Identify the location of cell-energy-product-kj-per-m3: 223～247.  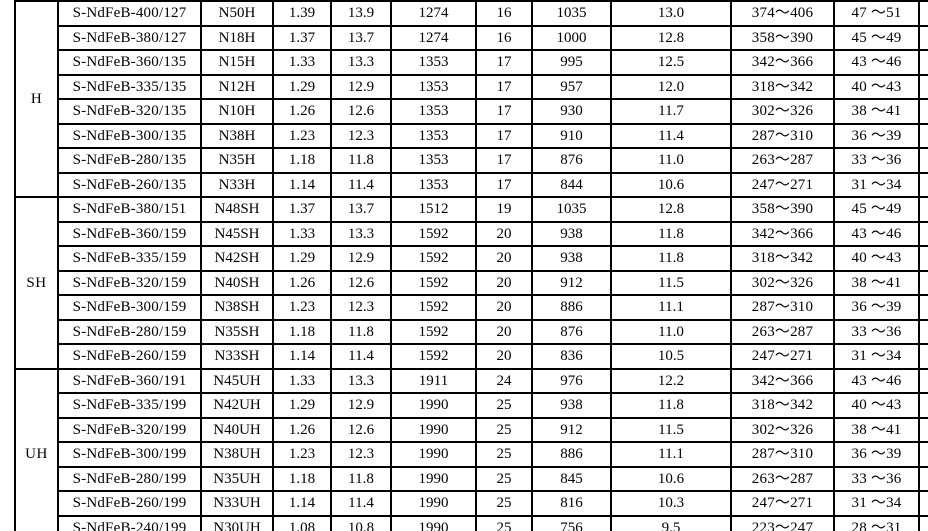
(782, 522).